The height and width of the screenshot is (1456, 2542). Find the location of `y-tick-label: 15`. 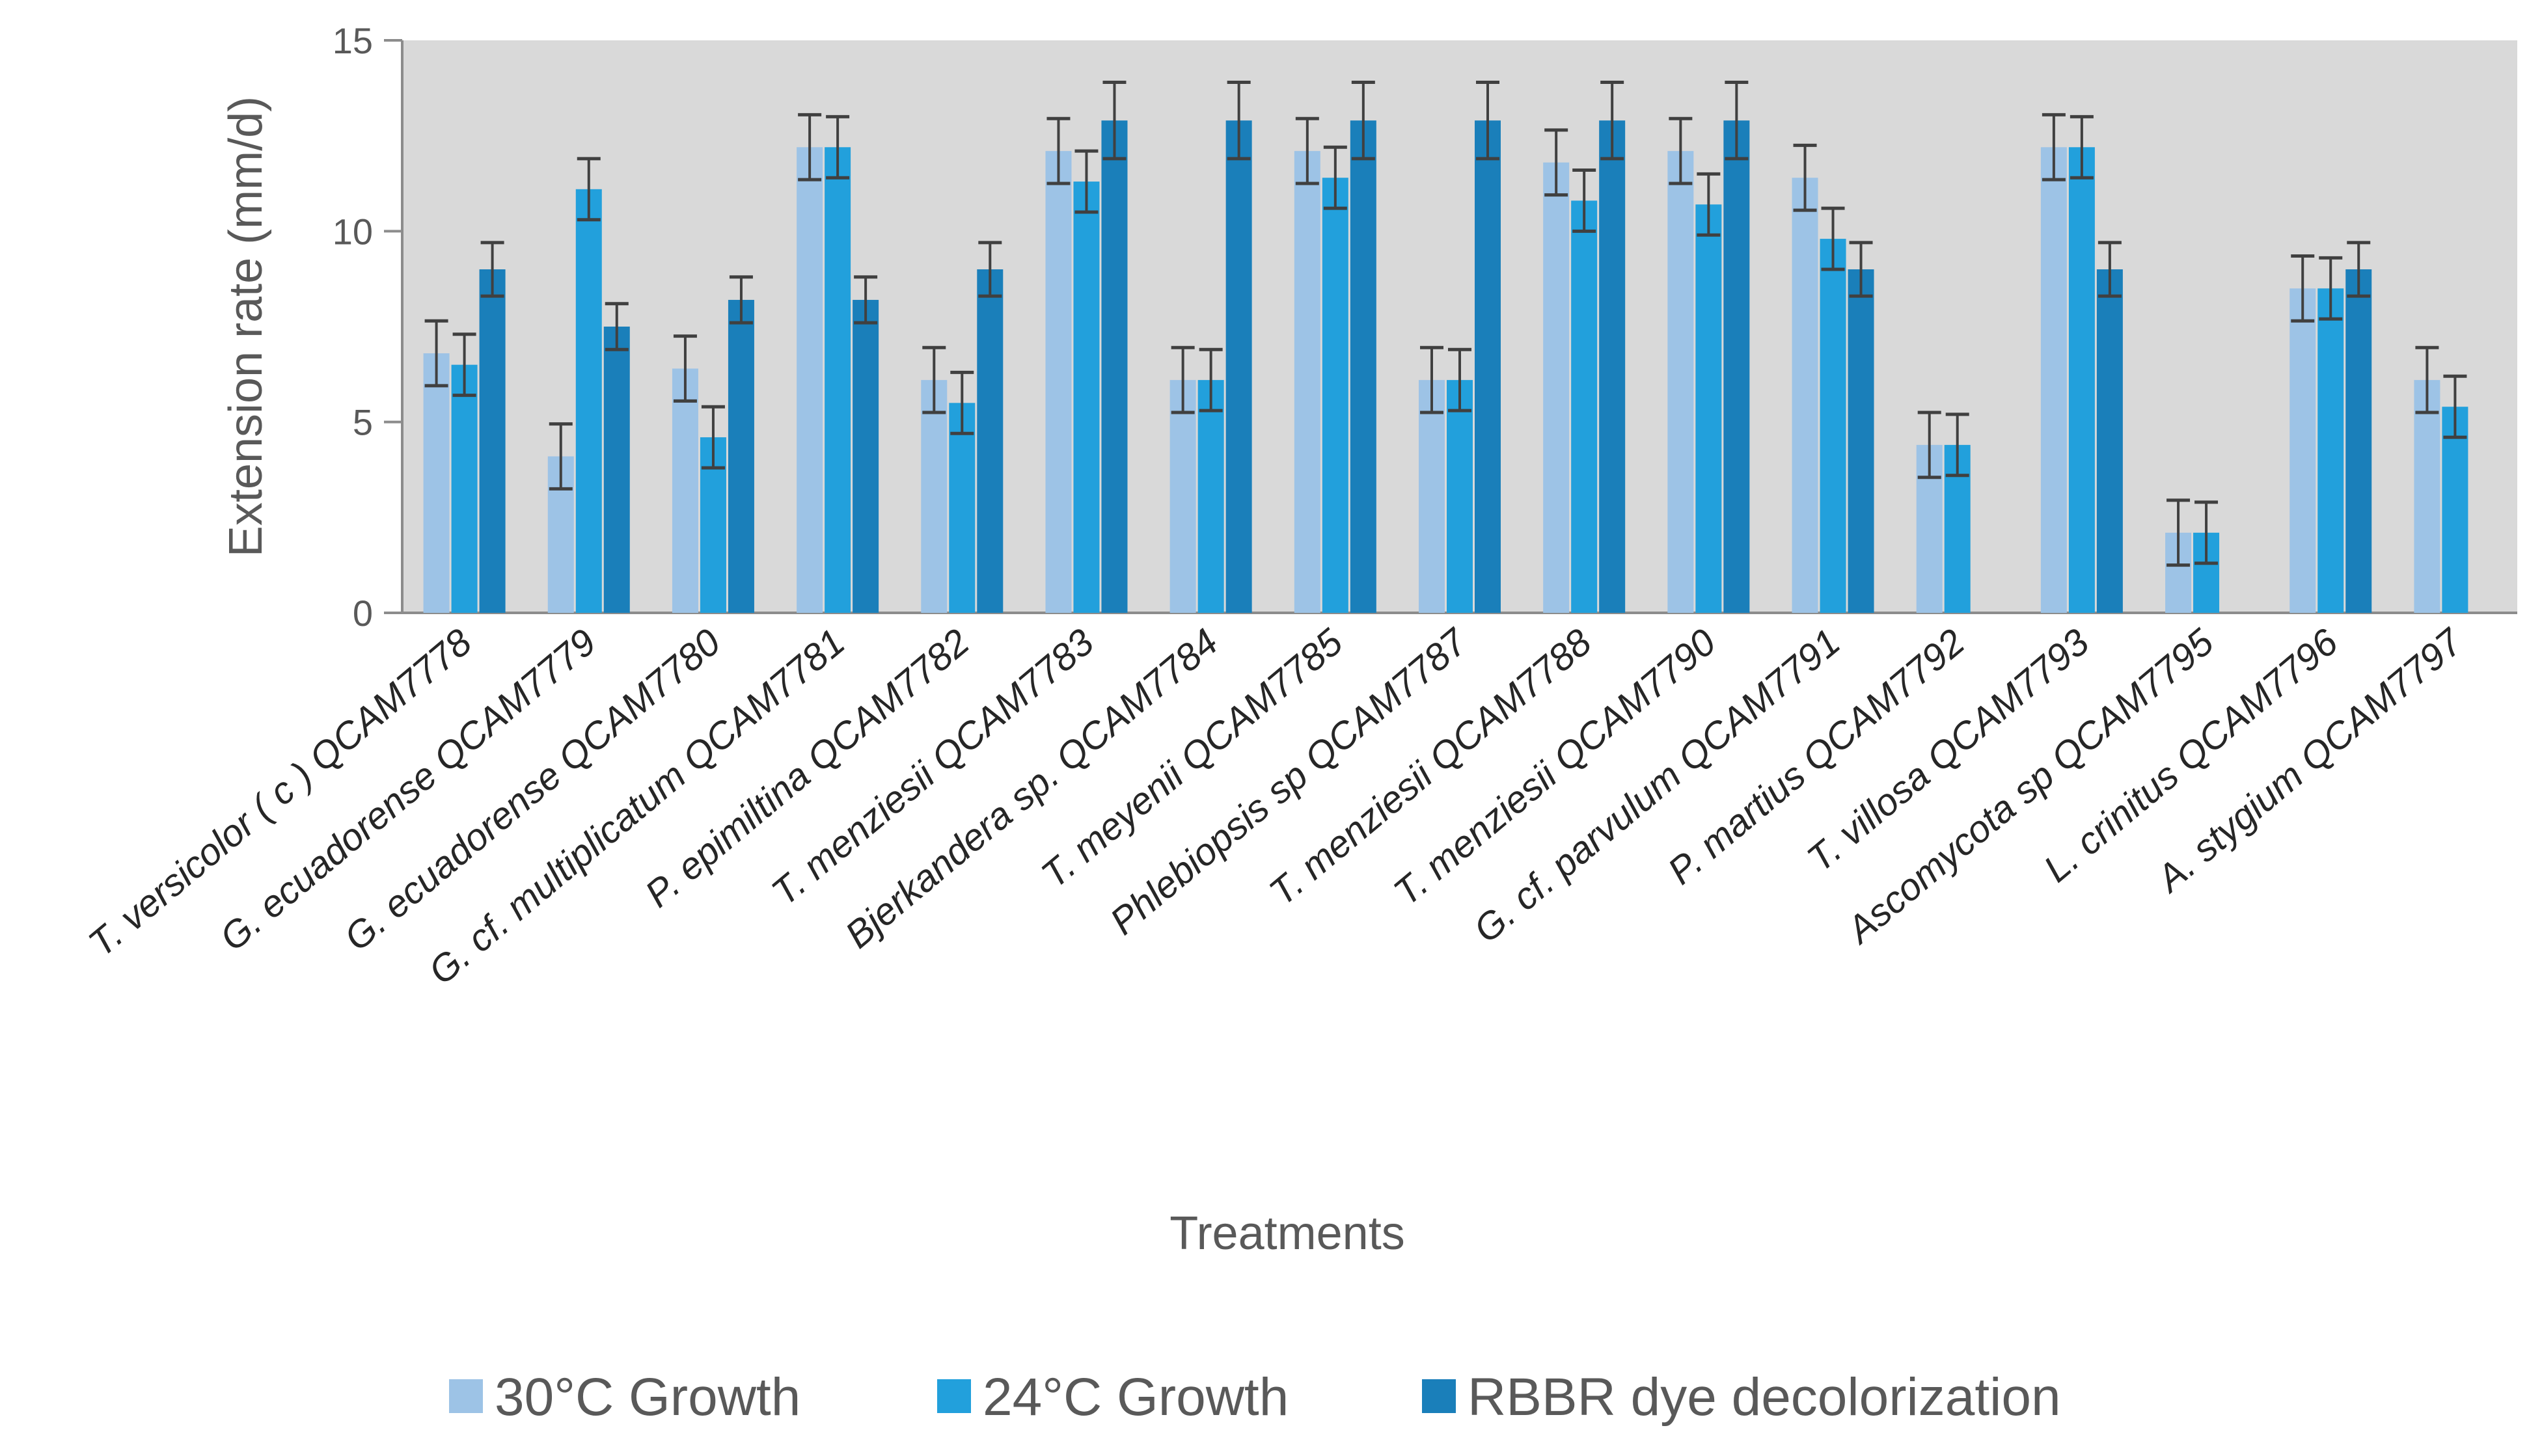

y-tick-label: 15 is located at coordinates (353, 40).